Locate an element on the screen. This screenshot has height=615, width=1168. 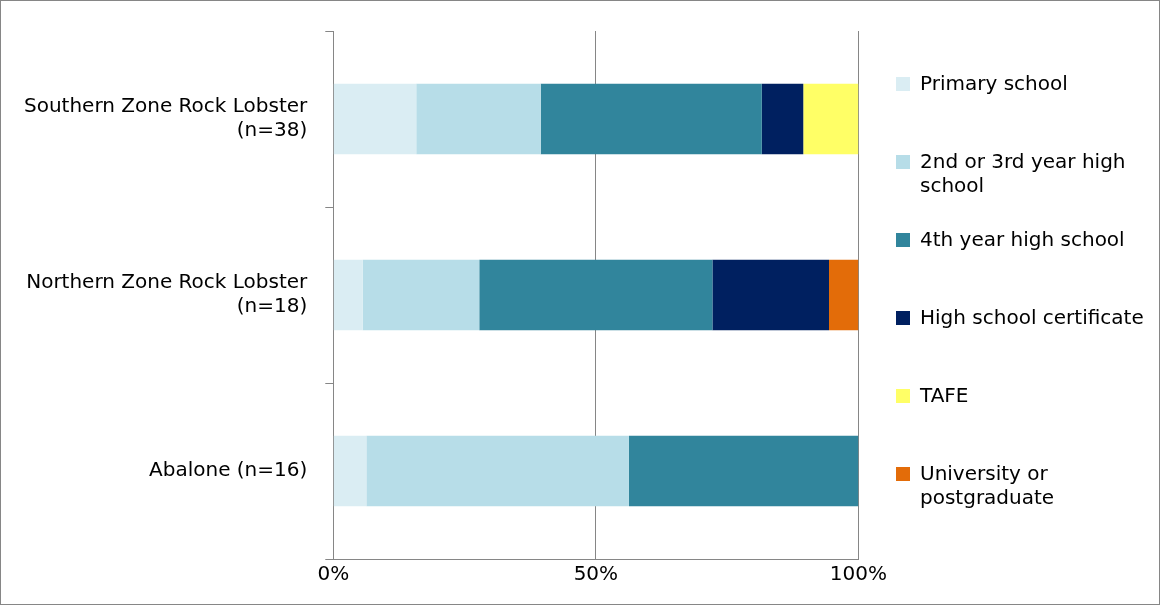
y-tick-label: Abalone (n=16) is located at coordinates (228, 469).